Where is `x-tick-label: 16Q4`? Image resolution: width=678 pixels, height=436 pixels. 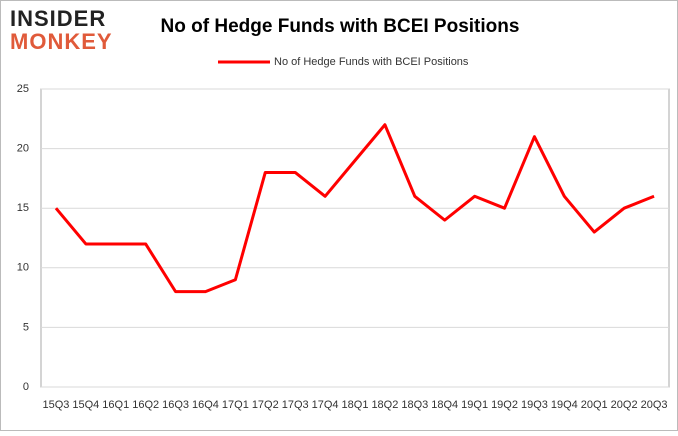
x-tick-label: 16Q4 is located at coordinates (205, 405).